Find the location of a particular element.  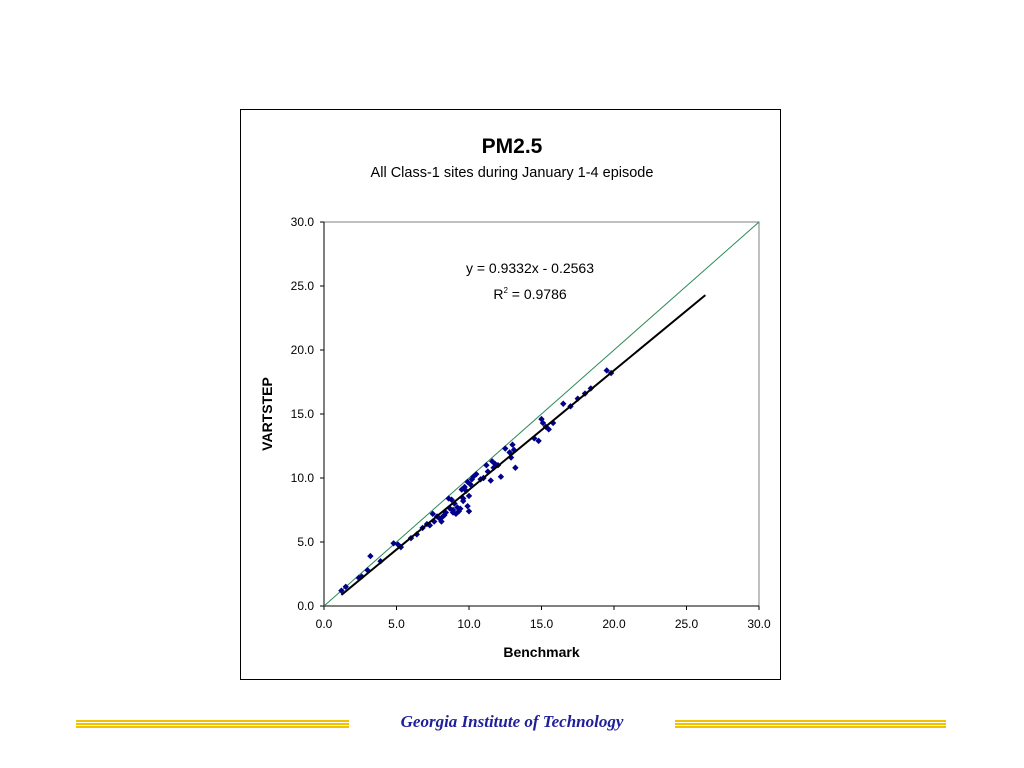

y-tick-label: 10.0 is located at coordinates (303, 478).